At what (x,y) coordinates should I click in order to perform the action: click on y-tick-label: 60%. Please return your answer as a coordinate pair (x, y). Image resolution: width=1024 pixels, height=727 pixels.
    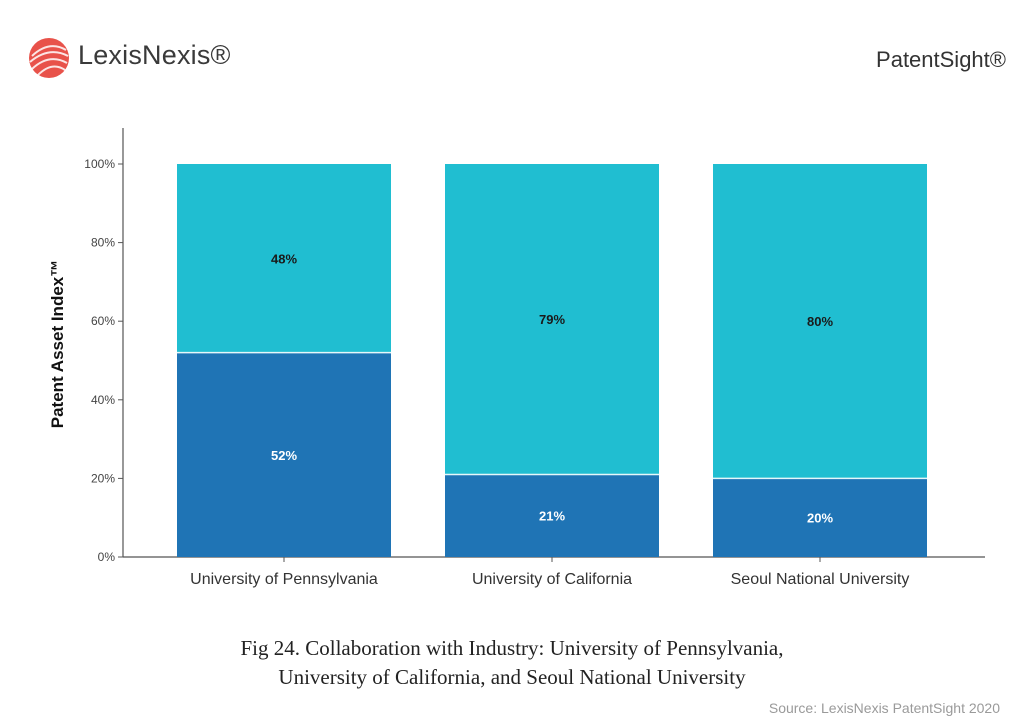
    Looking at the image, I should click on (103, 321).